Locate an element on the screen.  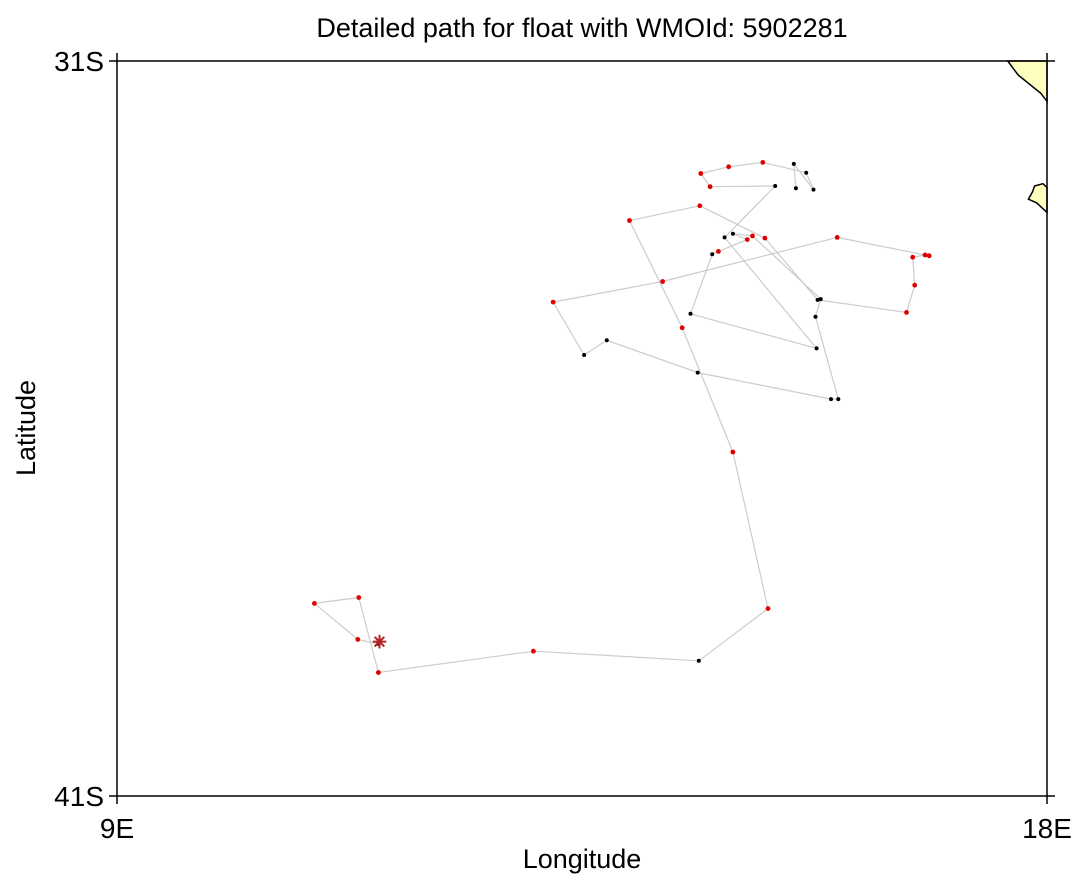
start-asterisk-marker is located at coordinates (379, 641).